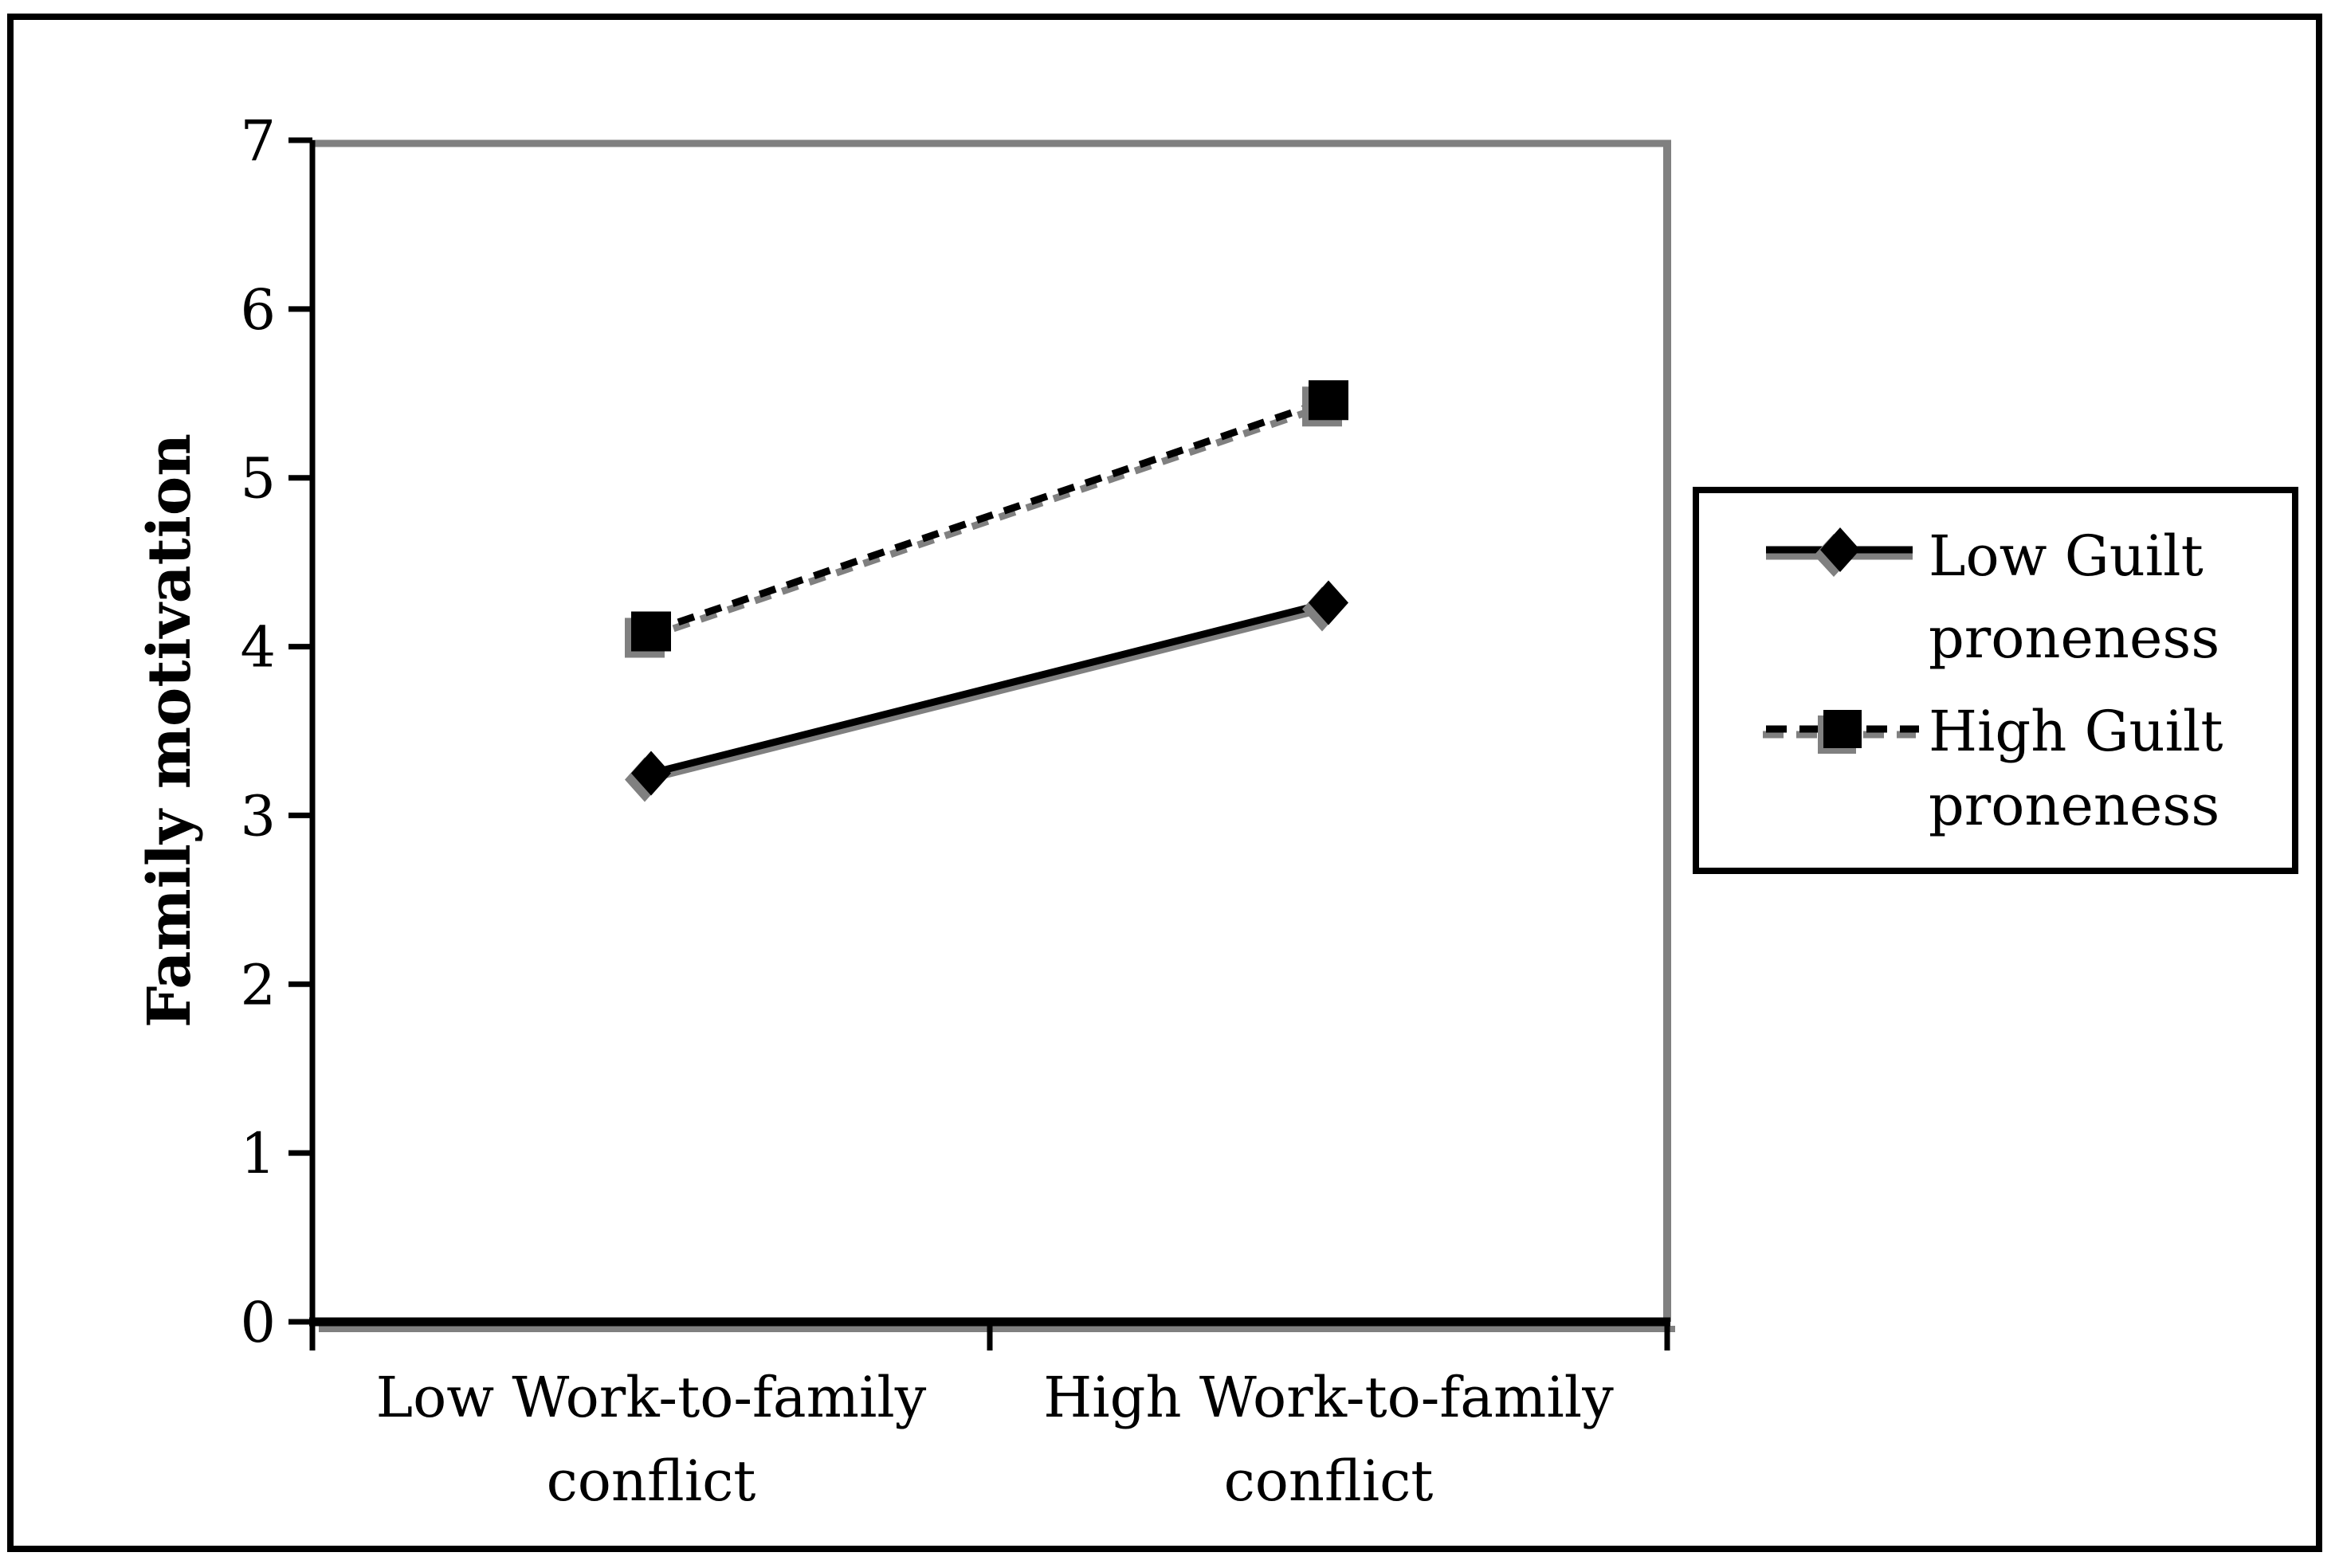 This screenshot has height=1568, width=2339. What do you see at coordinates (1992, 597) in the screenshot?
I see `legend-item-low-guilt: Low Guilt proneness` at bounding box center [1992, 597].